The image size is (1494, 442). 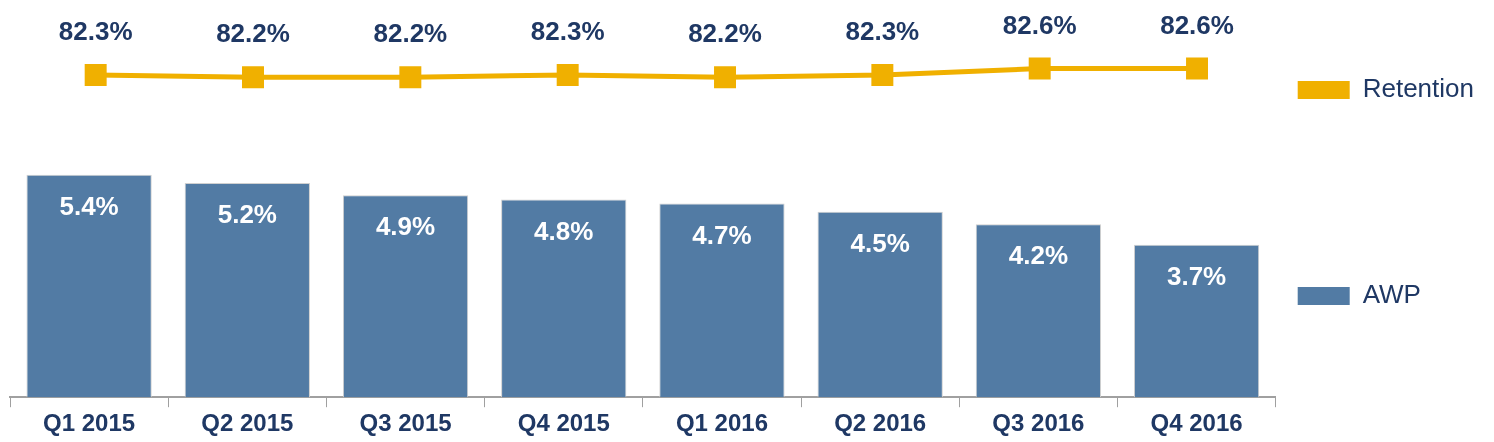 What do you see at coordinates (880, 423) in the screenshot?
I see `x-tick-label: Q2 2016` at bounding box center [880, 423].